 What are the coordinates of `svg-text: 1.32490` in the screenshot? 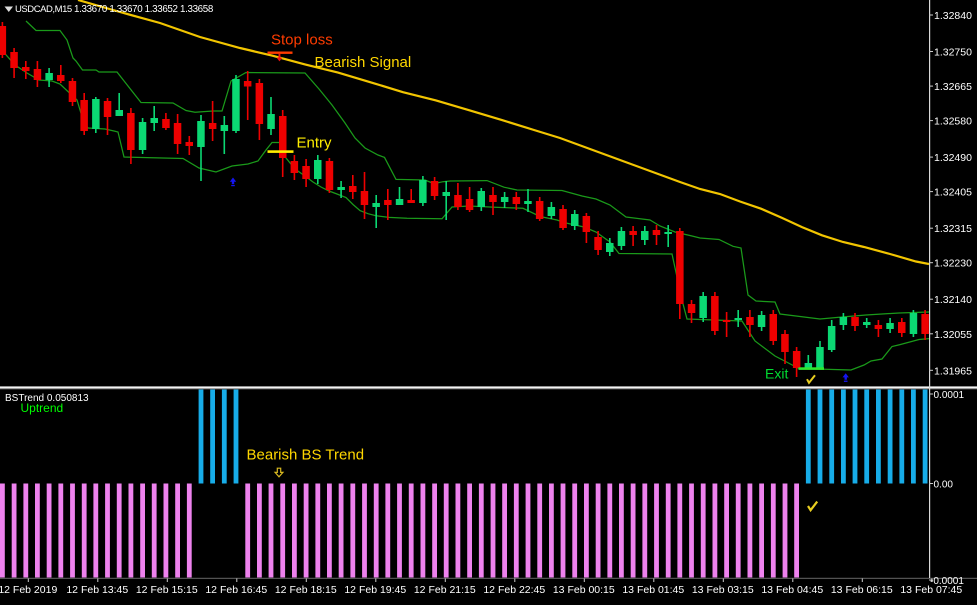 It's located at (953, 158).